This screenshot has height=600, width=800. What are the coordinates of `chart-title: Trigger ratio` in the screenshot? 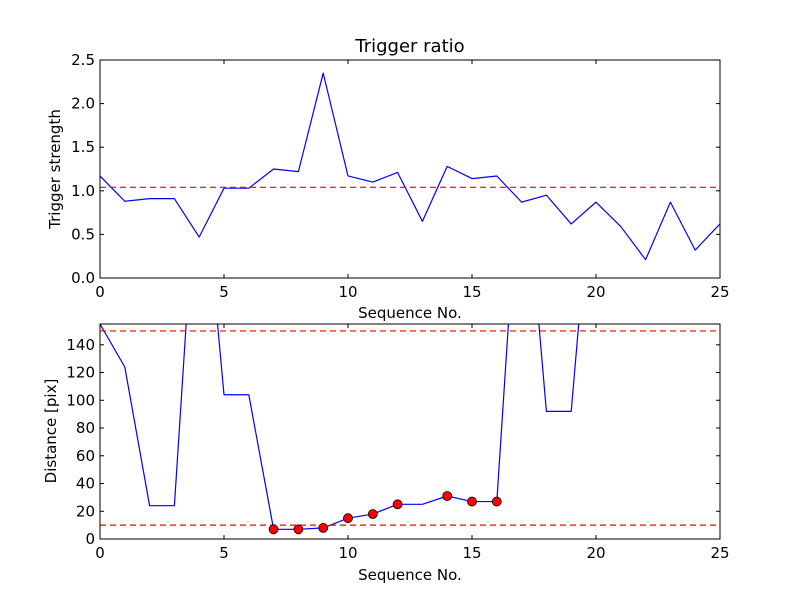 It's located at (409, 46).